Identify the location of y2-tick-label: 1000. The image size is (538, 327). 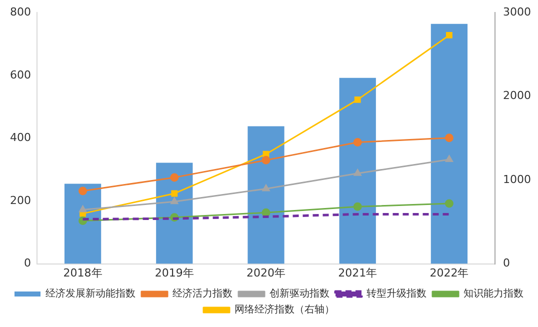
(517, 179).